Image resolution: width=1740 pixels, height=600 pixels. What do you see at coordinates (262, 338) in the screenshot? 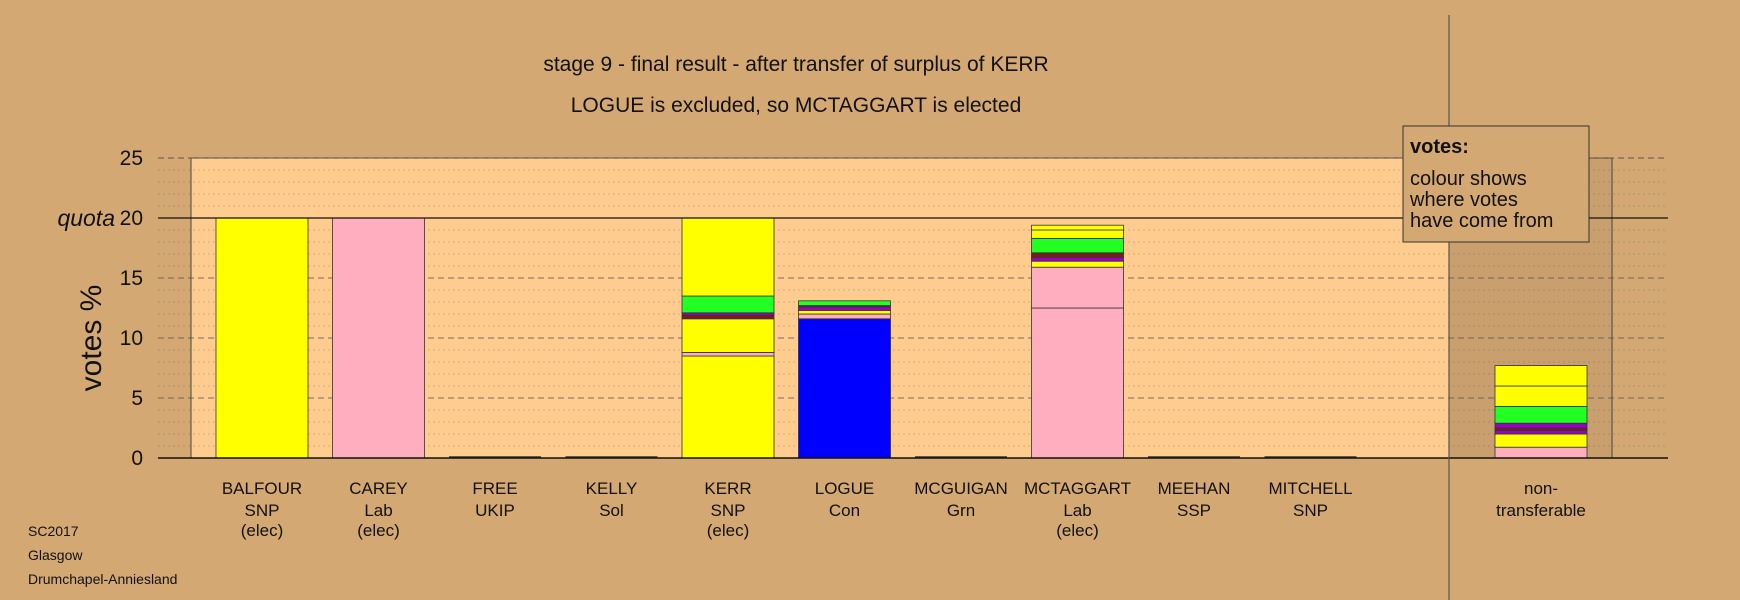
I see `bar-balfour-segment` at bounding box center [262, 338].